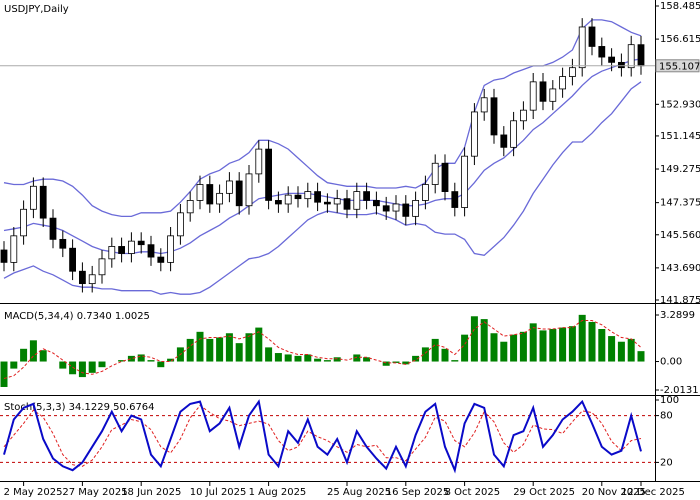 The width and height of the screenshot is (700, 500). What do you see at coordinates (322, 435) in the screenshot?
I see `stoch-signal` at bounding box center [322, 435].